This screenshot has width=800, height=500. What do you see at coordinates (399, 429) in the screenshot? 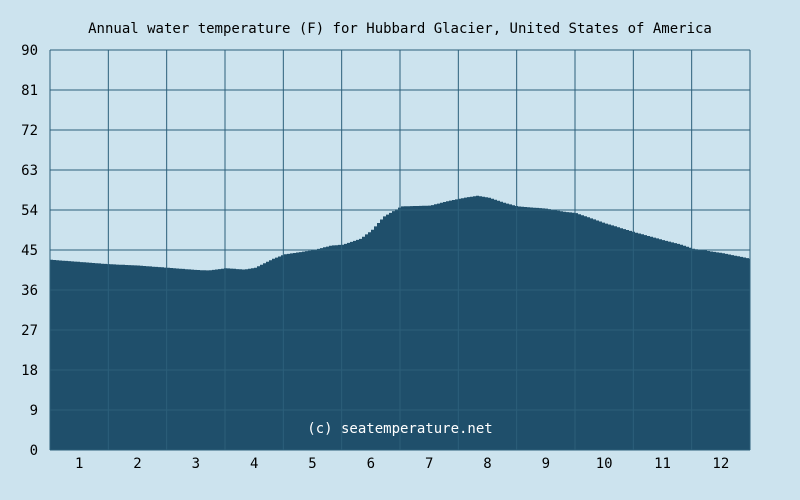
I see `watermark-text: (c) seatemperature.net` at bounding box center [399, 429].